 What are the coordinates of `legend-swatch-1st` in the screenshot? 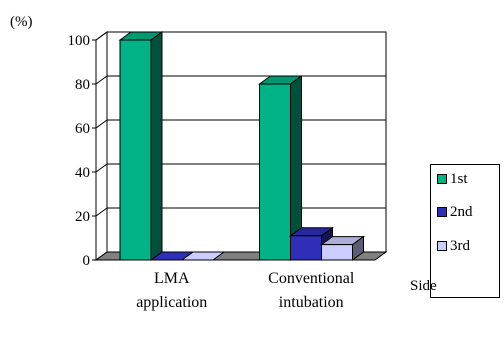 It's located at (442, 179).